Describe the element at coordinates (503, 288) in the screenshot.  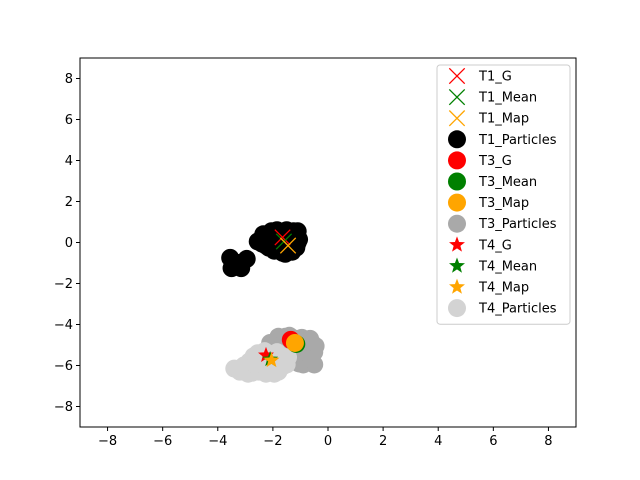
I see `legend-label: T4_Map` at that location.